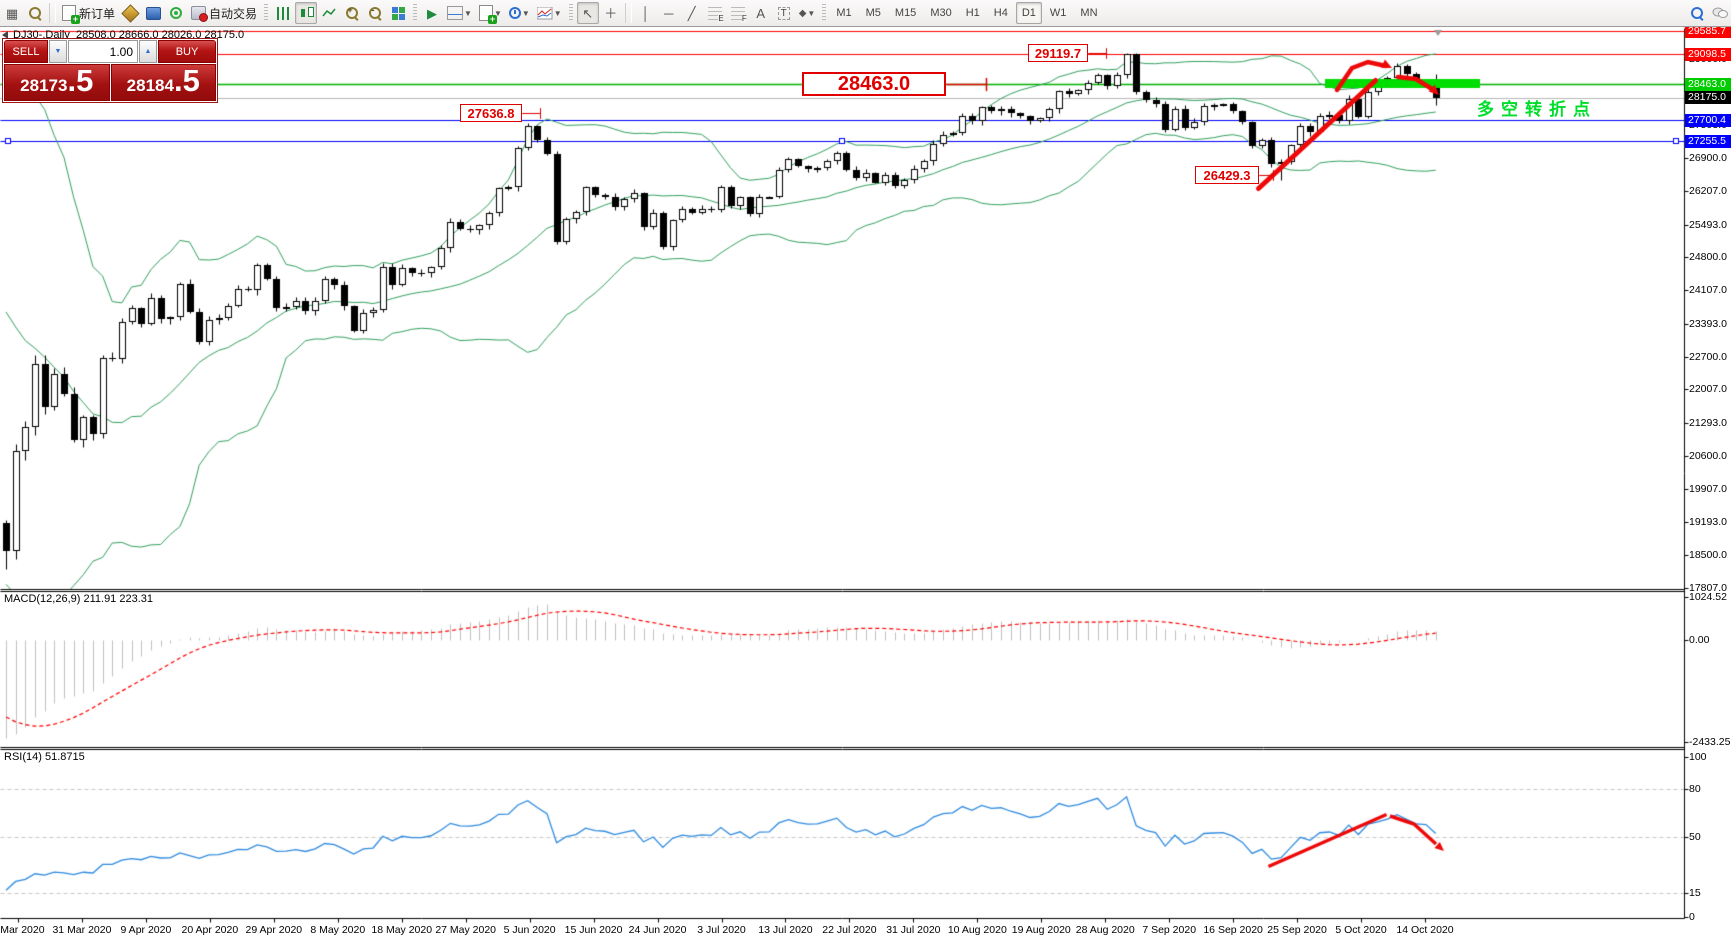 Image resolution: width=1731 pixels, height=945 pixels. I want to click on buy-button: BUY, so click(187, 51).